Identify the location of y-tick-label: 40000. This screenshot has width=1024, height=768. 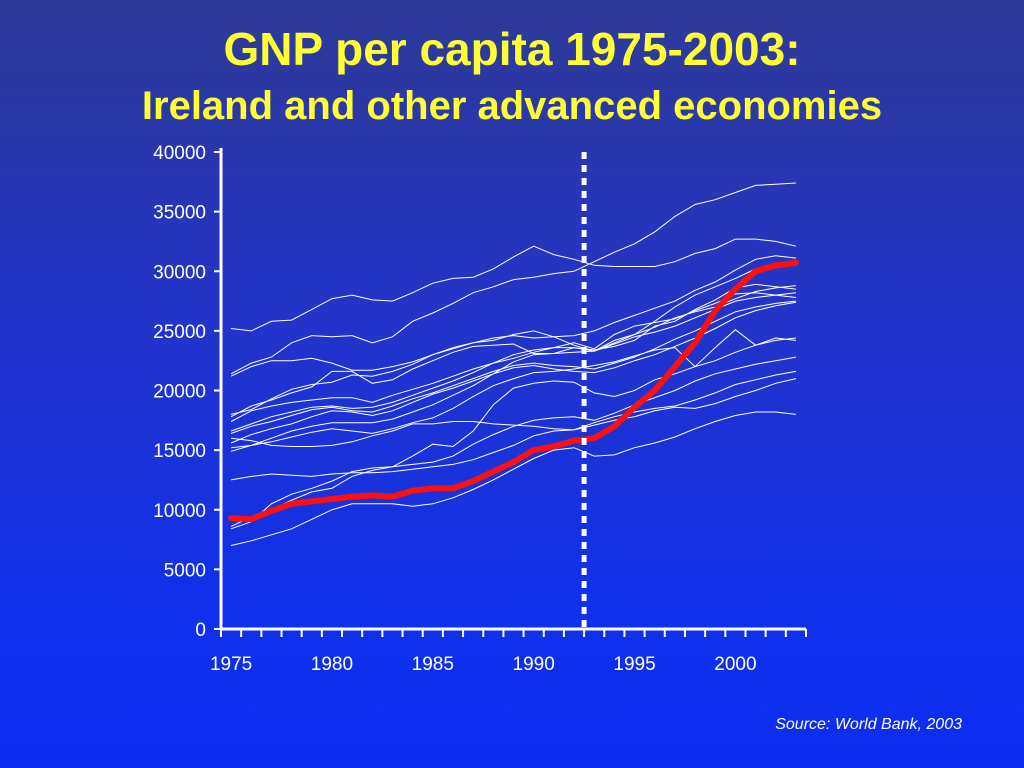
(179, 153).